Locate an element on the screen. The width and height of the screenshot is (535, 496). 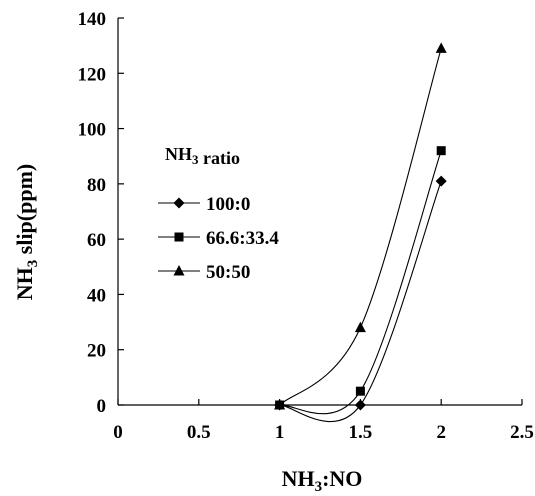
y-tick-label: 100 is located at coordinates (92, 130).